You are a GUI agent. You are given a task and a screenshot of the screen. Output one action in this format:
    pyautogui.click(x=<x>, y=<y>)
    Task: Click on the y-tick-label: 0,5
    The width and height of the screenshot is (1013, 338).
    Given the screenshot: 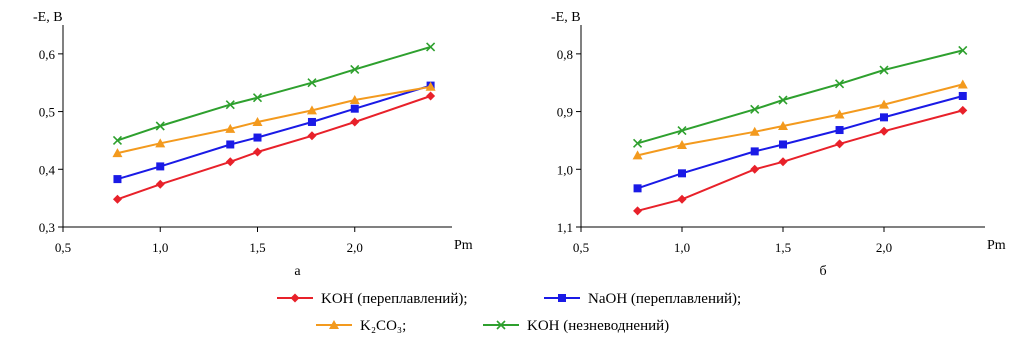 What is the action you would take?
    pyautogui.click(x=47, y=112)
    